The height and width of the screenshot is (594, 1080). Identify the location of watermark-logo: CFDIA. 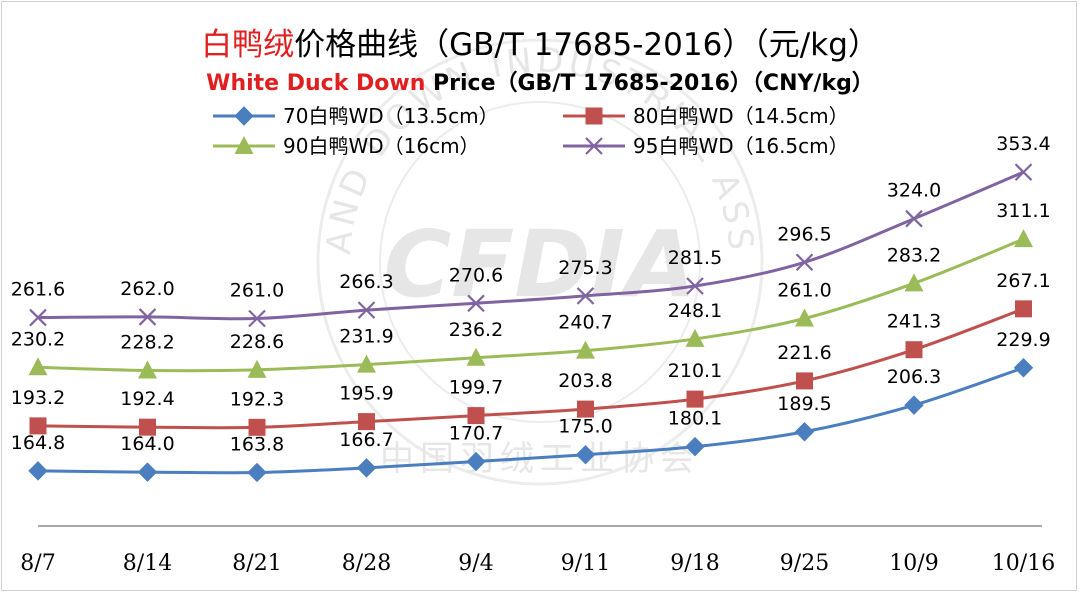
(540, 264).